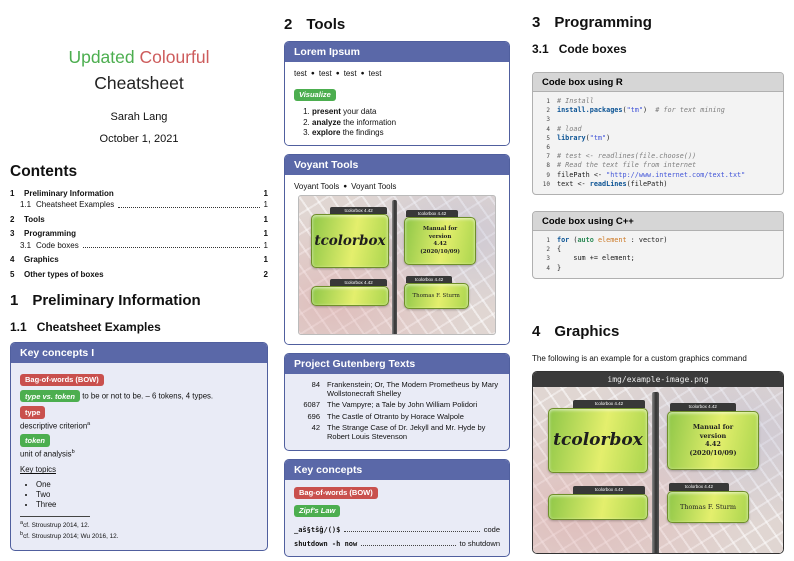  Describe the element at coordinates (317, 530) in the screenshot. I see `code-term: _aŝ§tŝĝ/()$` at that location.